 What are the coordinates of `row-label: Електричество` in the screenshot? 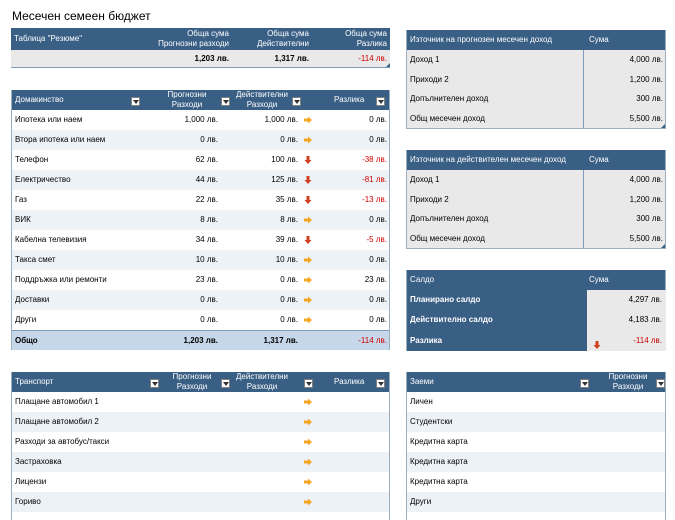 It's located at (43, 179).